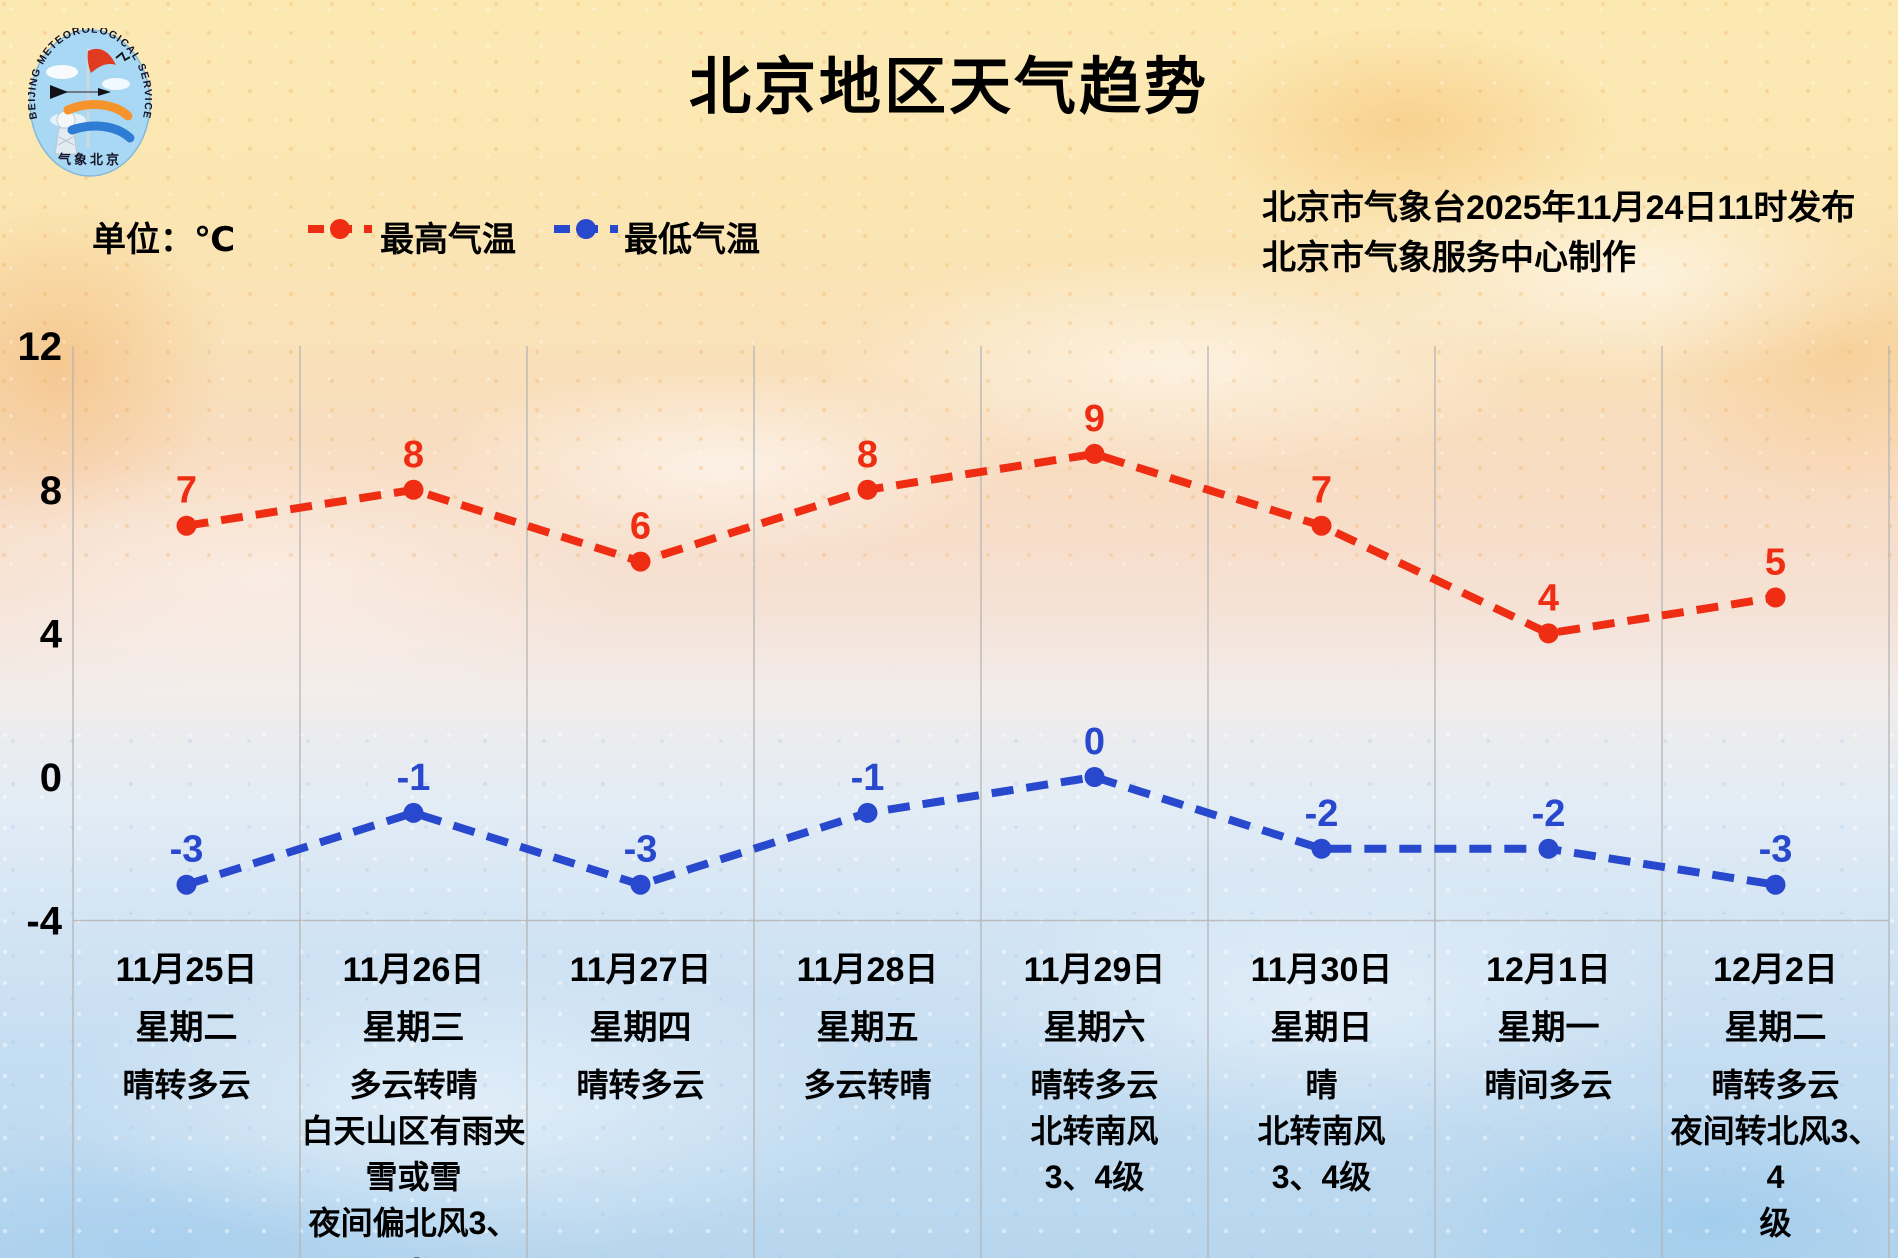 Image resolution: width=1898 pixels, height=1258 pixels. Describe the element at coordinates (1775, 1154) in the screenshot. I see `day-weather: 晴转多云 夜间转北风3、4 级` at that location.